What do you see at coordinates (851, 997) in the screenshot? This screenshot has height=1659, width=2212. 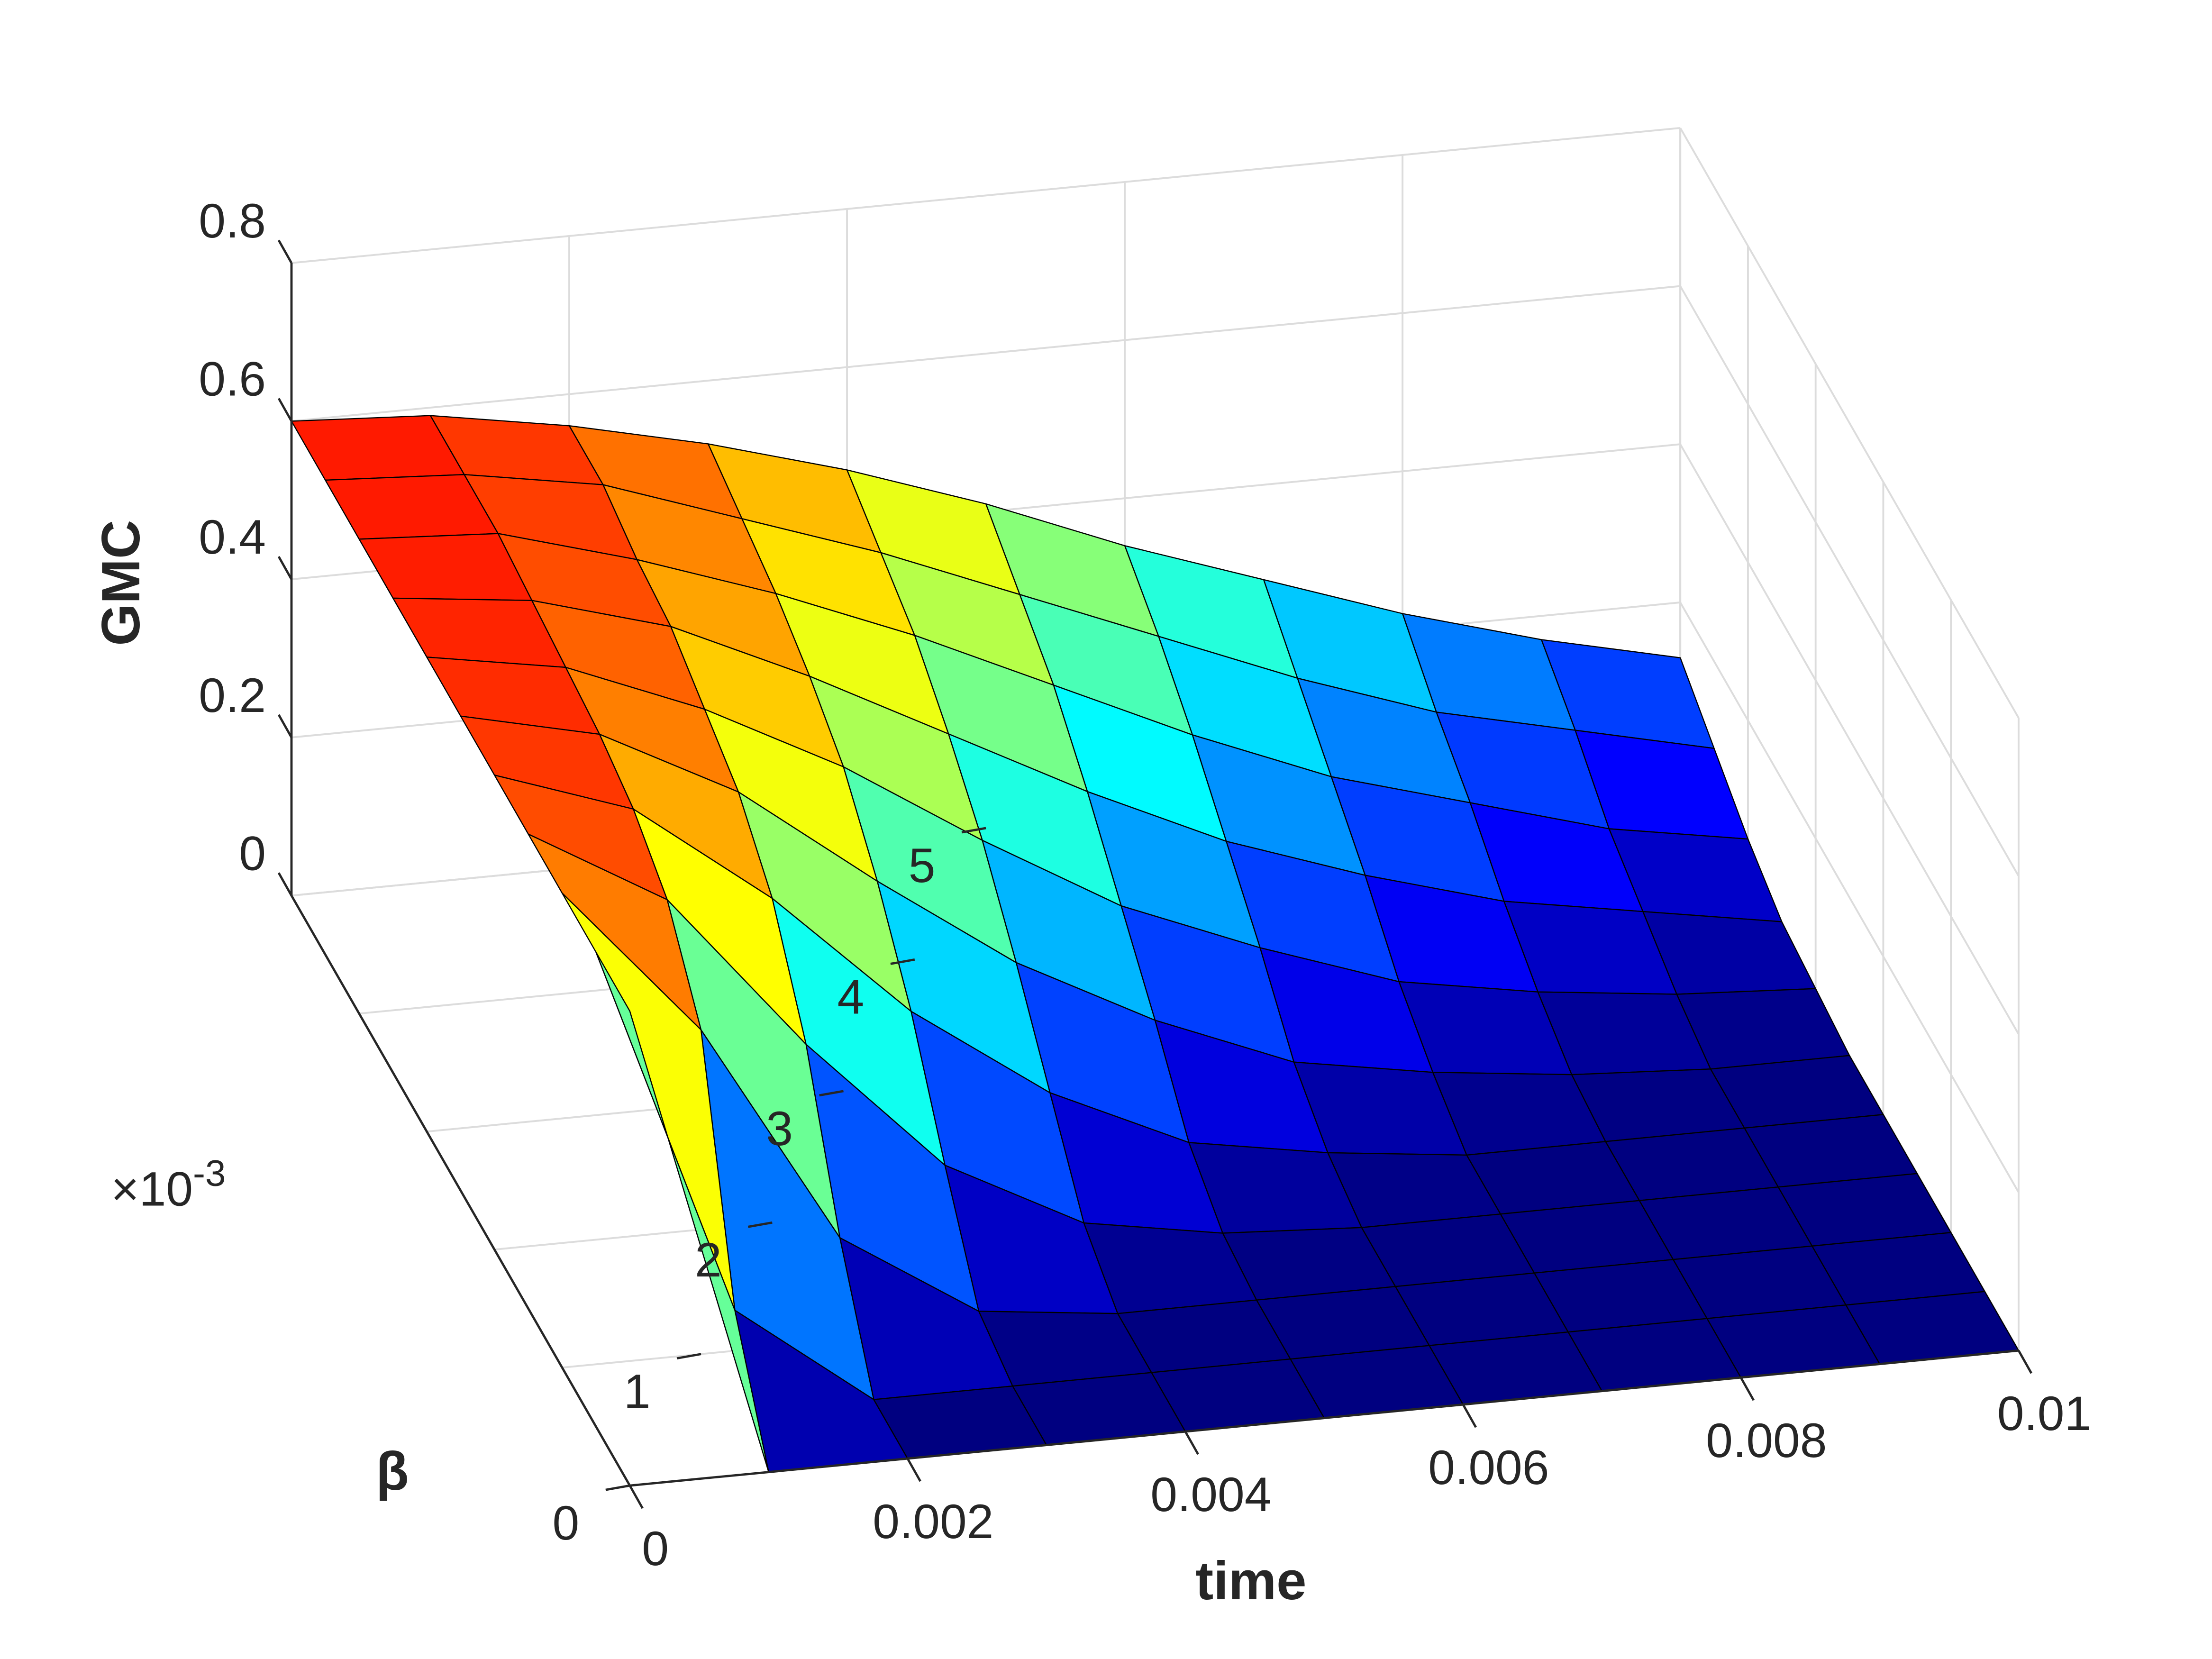 I see `y-tick-label: 4` at bounding box center [851, 997].